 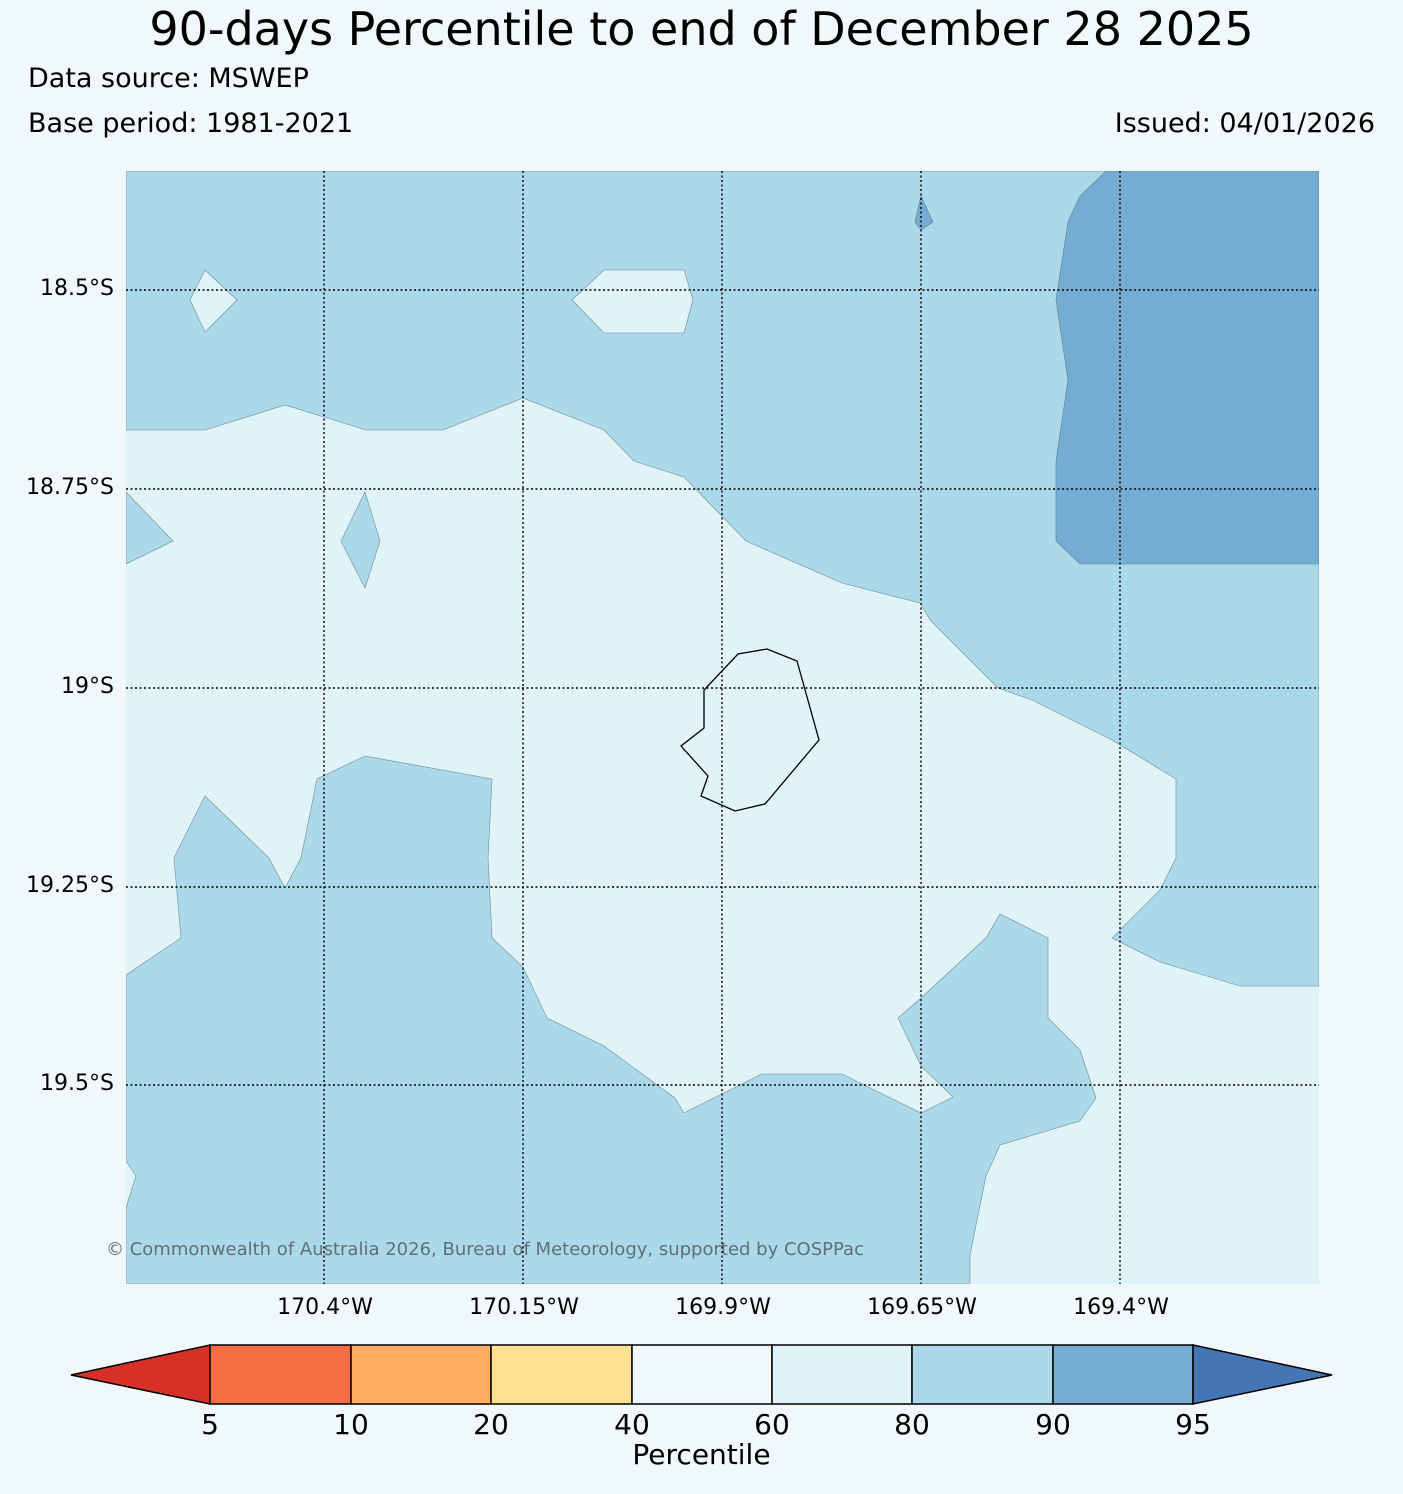 I want to click on colorbar-tick-80: 80, so click(x=912, y=1424).